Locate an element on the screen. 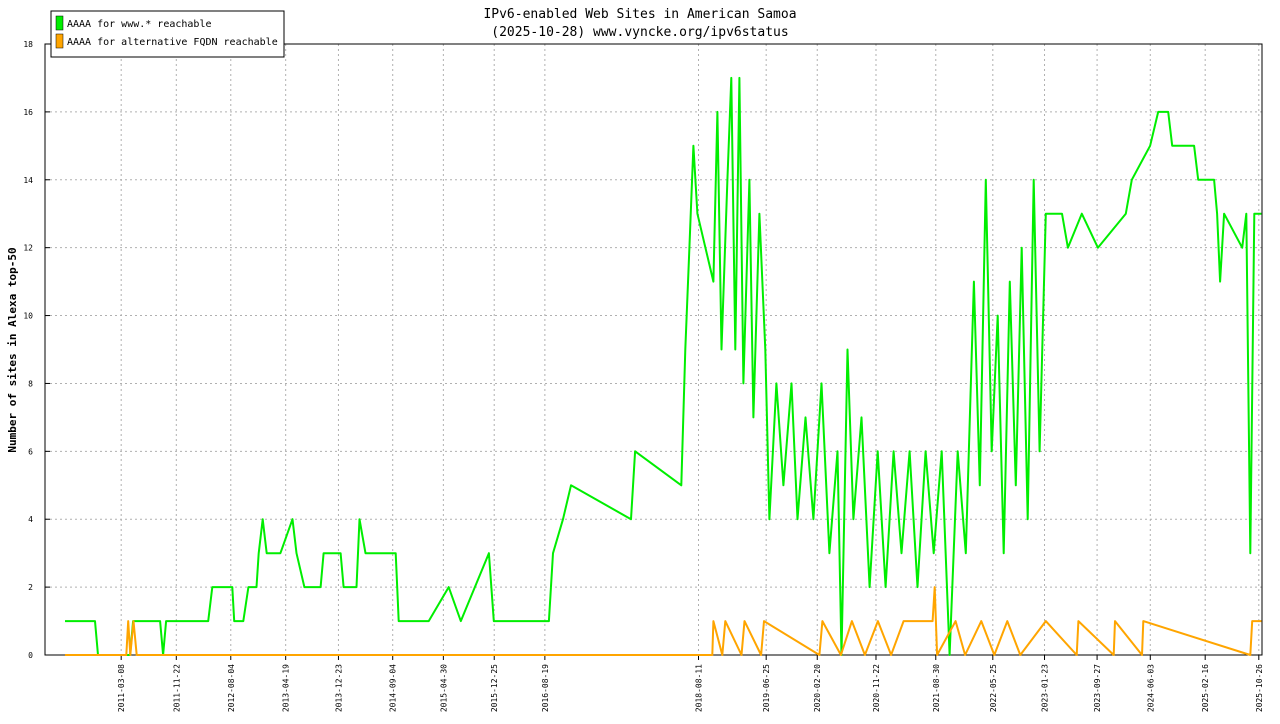  x-tick-label: 2025-02-16 is located at coordinates (1205, 688).